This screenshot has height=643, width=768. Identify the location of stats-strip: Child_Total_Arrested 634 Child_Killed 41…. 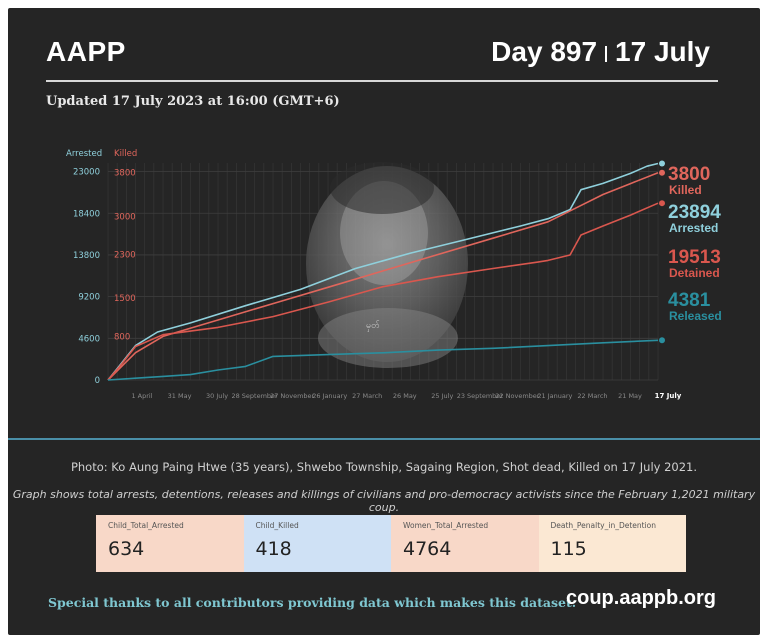
(391, 543).